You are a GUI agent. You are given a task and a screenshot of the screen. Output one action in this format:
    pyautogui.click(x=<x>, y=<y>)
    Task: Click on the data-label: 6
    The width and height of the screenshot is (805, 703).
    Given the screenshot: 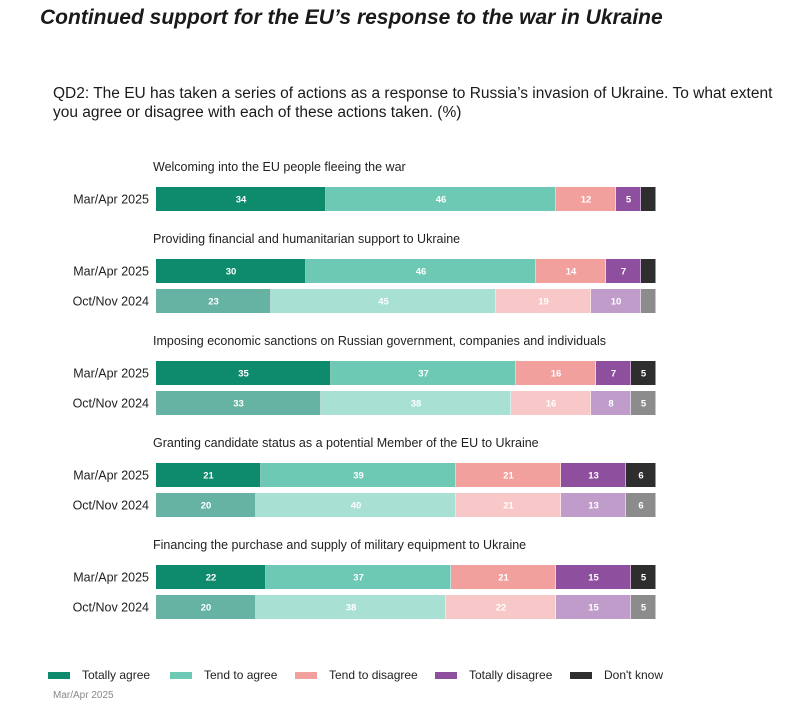 What is the action you would take?
    pyautogui.click(x=640, y=506)
    